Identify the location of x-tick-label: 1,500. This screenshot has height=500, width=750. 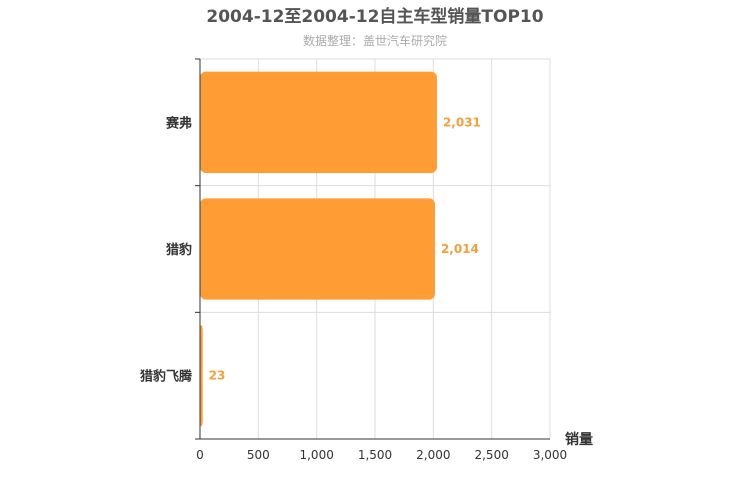
(375, 455).